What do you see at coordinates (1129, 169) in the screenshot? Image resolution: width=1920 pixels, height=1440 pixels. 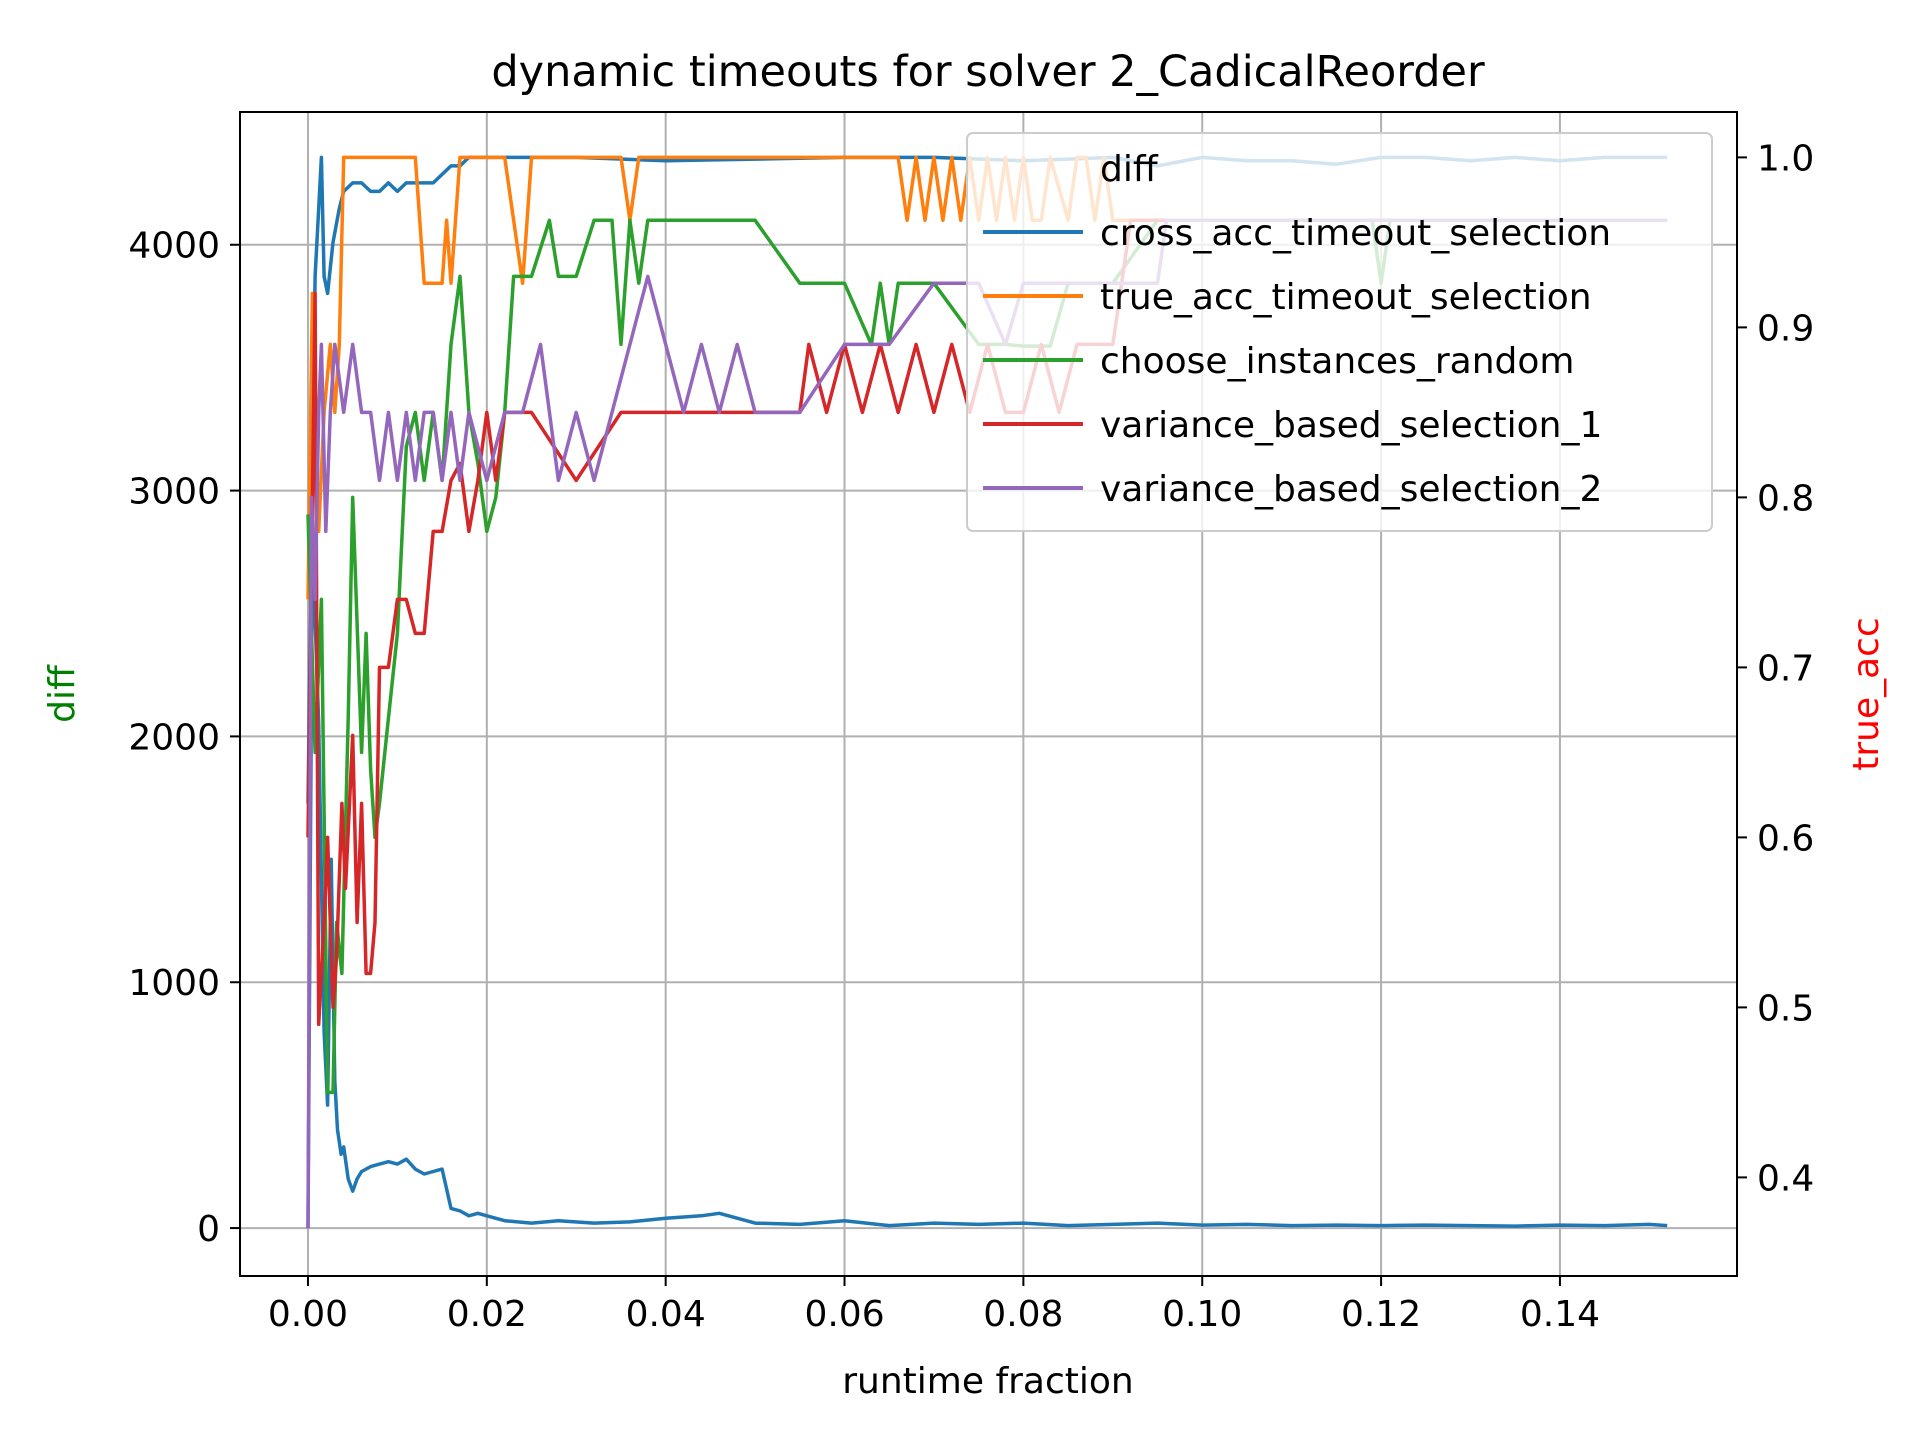 I see `legend-label: diff` at bounding box center [1129, 169].